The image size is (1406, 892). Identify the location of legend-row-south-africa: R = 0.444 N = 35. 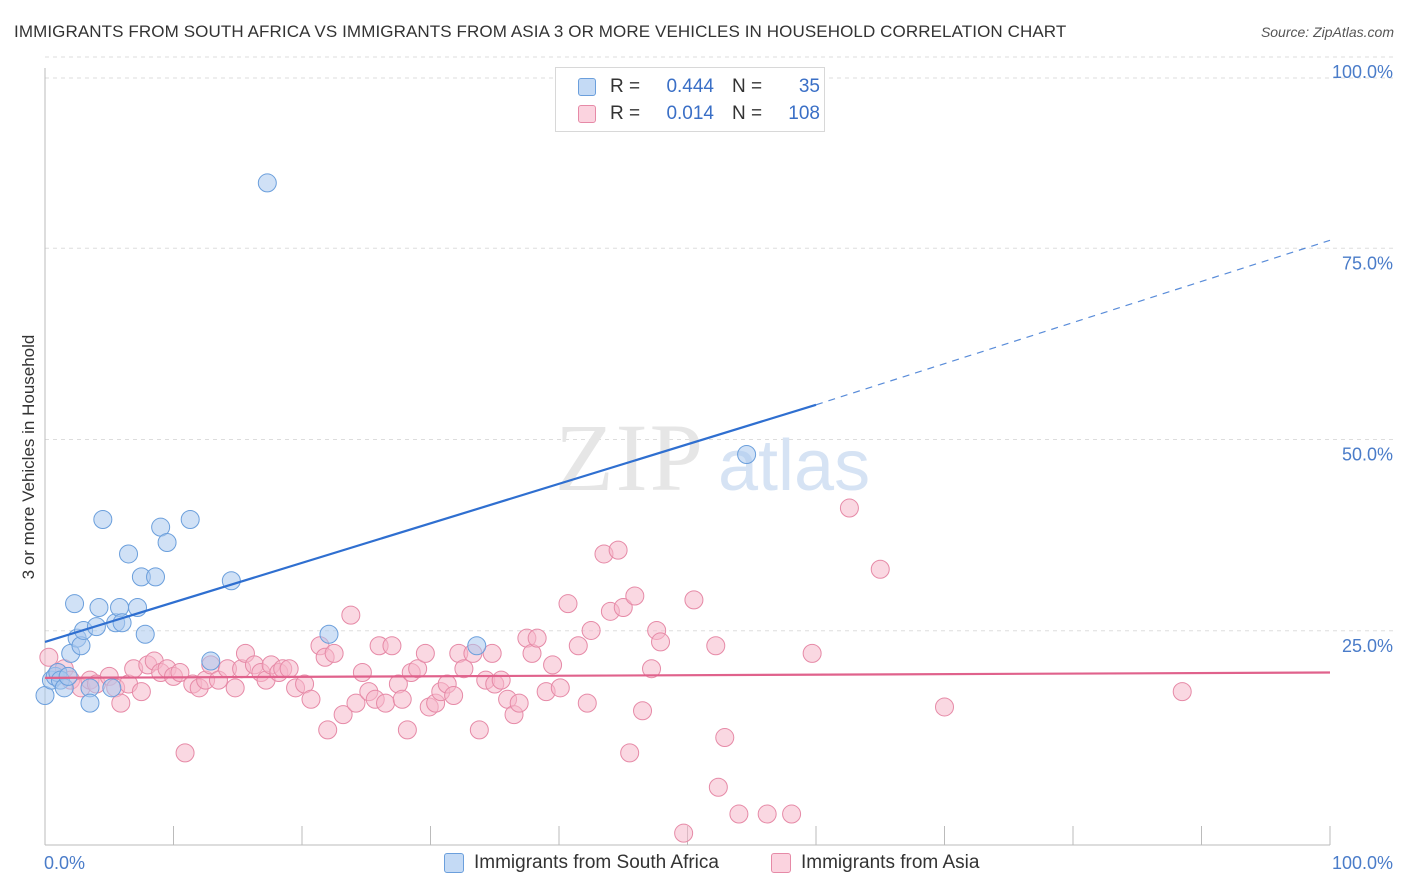
(699, 87).